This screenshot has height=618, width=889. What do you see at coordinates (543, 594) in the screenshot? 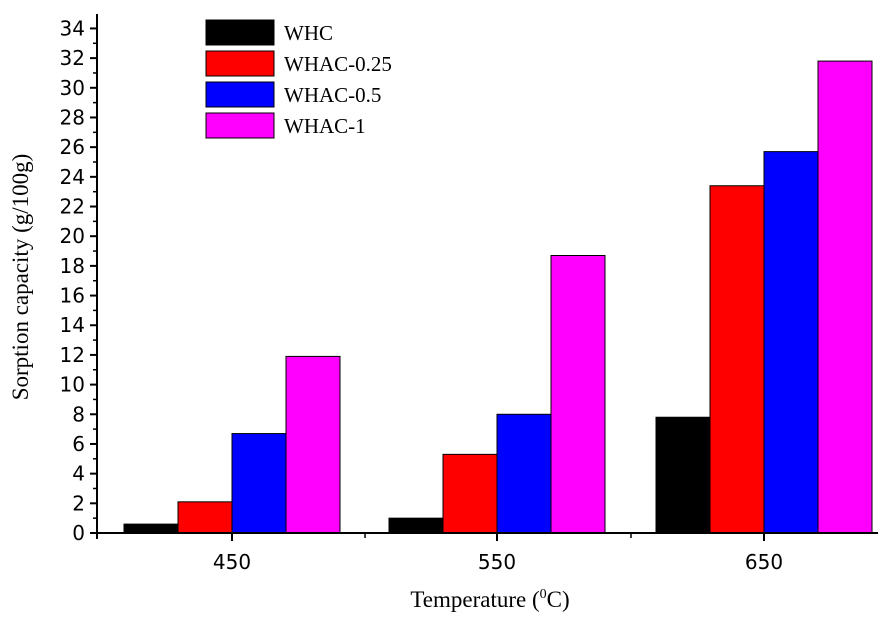
I see `x-axis-title-superscript: 0` at bounding box center [543, 594].